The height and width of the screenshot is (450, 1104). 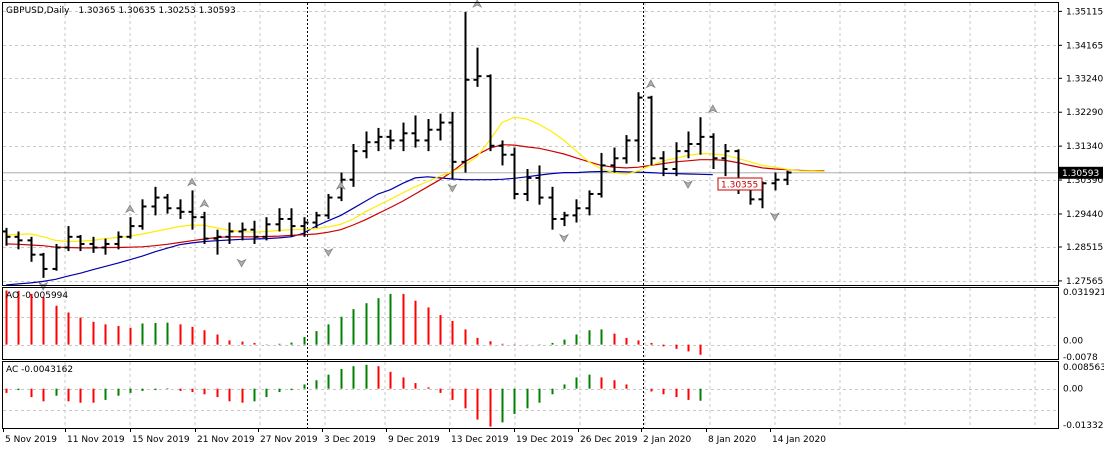 What do you see at coordinates (1084, 12) in the screenshot?
I see `price-tick-label: 1.35115` at bounding box center [1084, 12].